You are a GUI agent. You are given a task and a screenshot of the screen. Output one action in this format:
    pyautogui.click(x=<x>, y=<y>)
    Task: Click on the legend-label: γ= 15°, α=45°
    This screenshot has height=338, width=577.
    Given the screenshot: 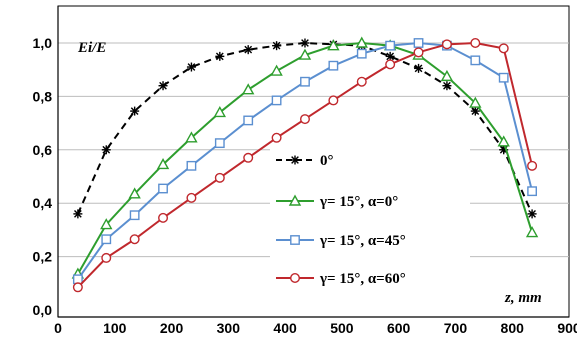 What is the action you would take?
    pyautogui.click(x=362, y=241)
    